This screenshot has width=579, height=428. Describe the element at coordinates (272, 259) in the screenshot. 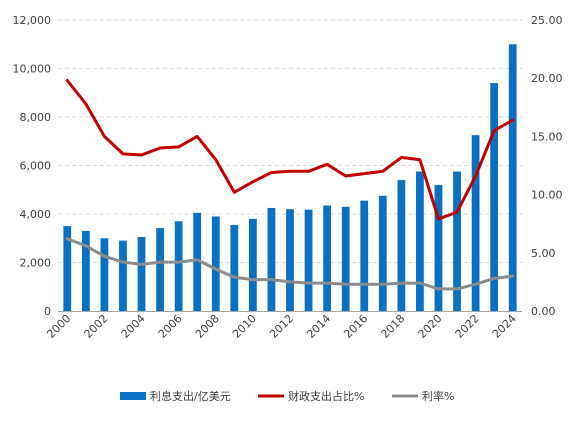

I see `bar-interest-2011` at that location.